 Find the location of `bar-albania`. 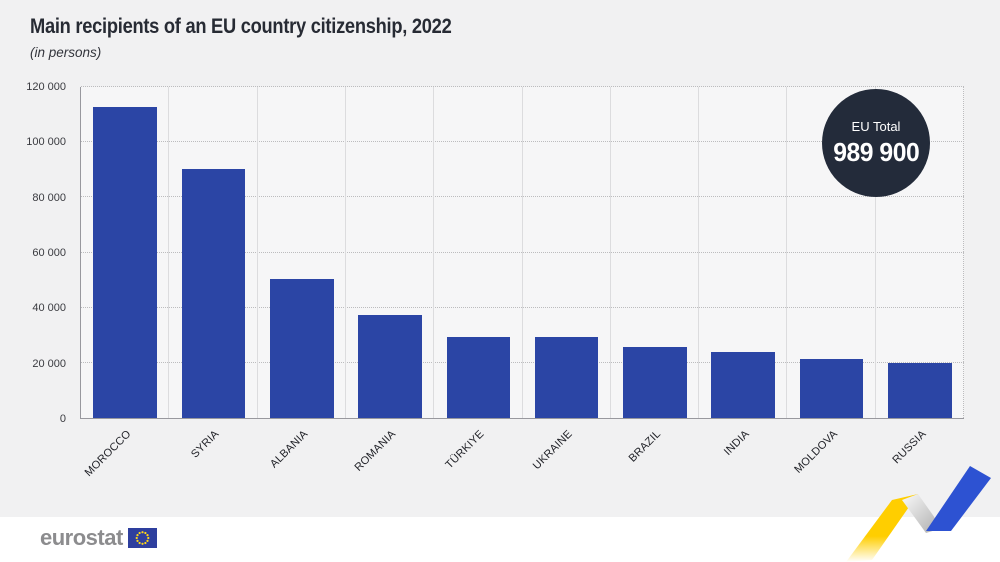

bar-albania is located at coordinates (301, 348).